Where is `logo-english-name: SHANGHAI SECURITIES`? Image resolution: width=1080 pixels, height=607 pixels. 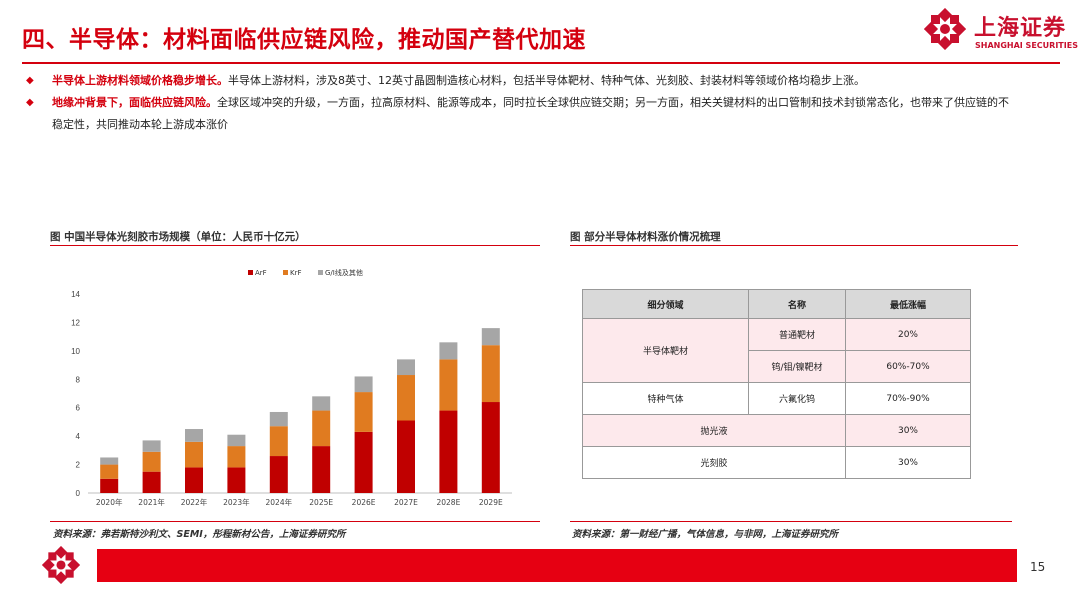 logo-english-name: SHANGHAI SECURITIES is located at coordinates (1026, 45).